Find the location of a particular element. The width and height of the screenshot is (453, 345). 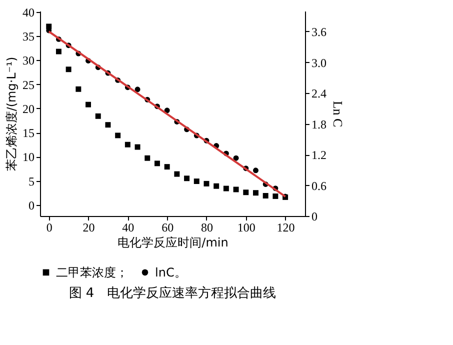

y2-tick-label: 0.6 is located at coordinates (319, 185).